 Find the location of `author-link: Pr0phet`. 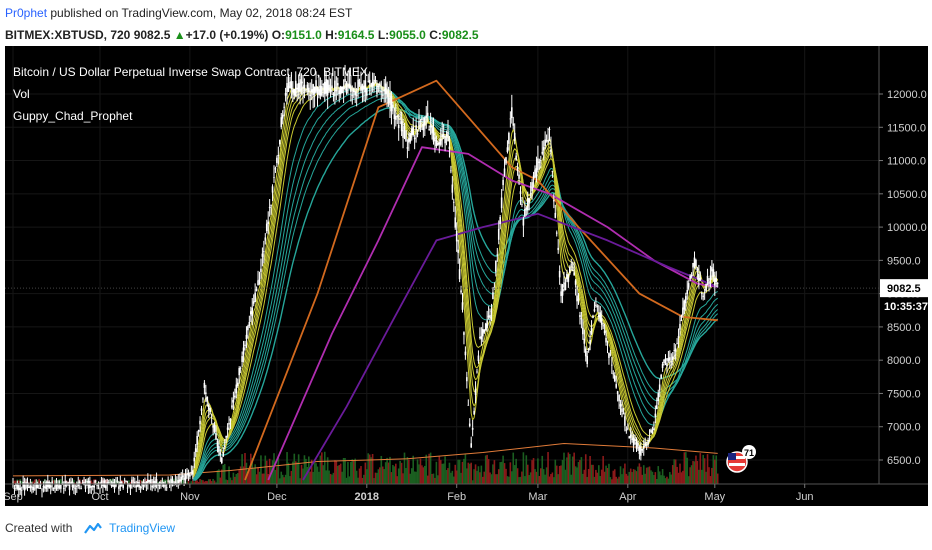

author-link: Pr0phet is located at coordinates (26, 13).